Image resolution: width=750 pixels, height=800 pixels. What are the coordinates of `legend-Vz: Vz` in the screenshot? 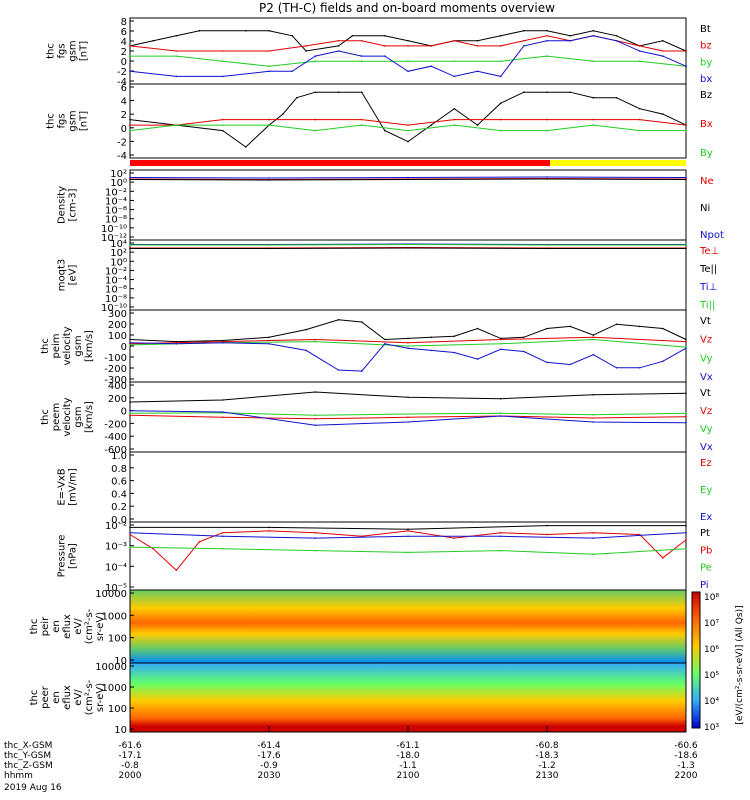 It's located at (706, 340).